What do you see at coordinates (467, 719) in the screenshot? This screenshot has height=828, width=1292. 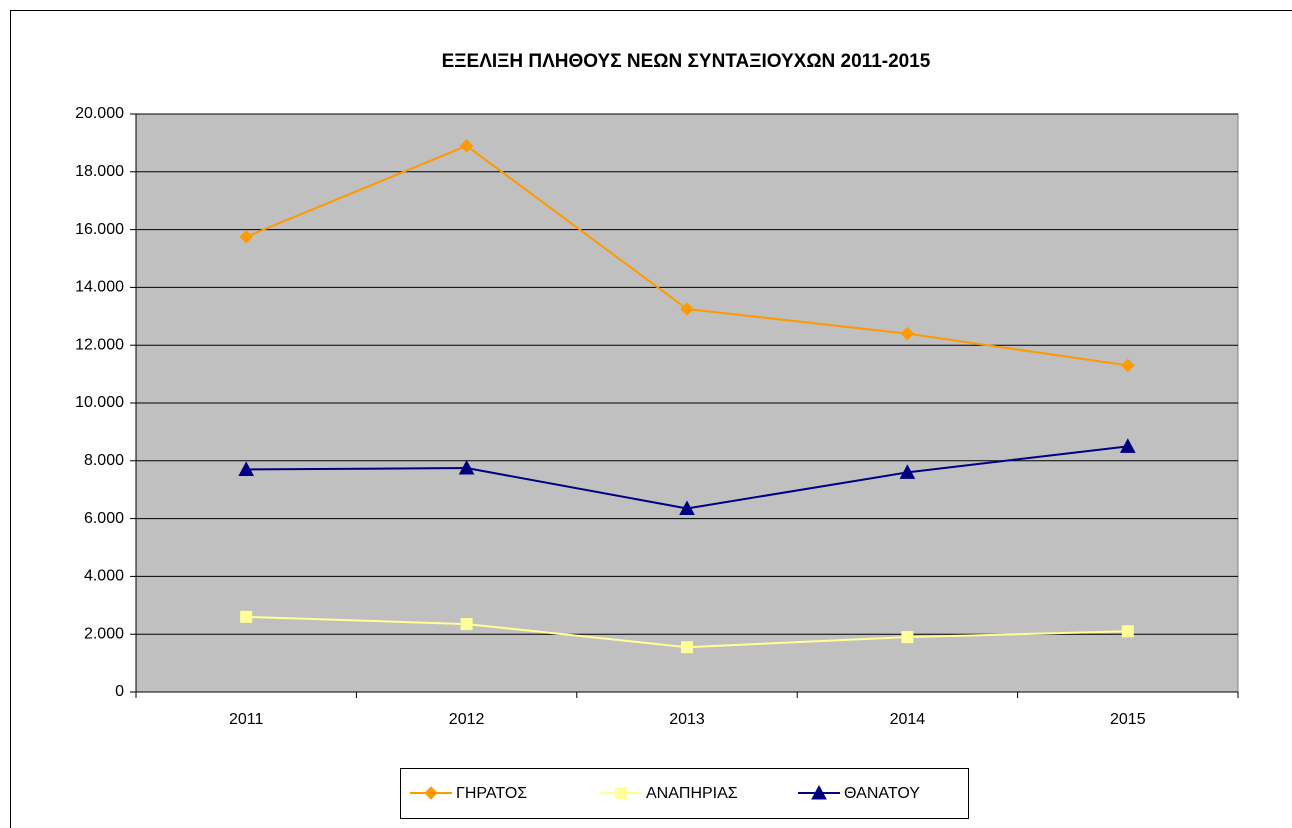 I see `x-tick-label: 2012` at bounding box center [467, 719].